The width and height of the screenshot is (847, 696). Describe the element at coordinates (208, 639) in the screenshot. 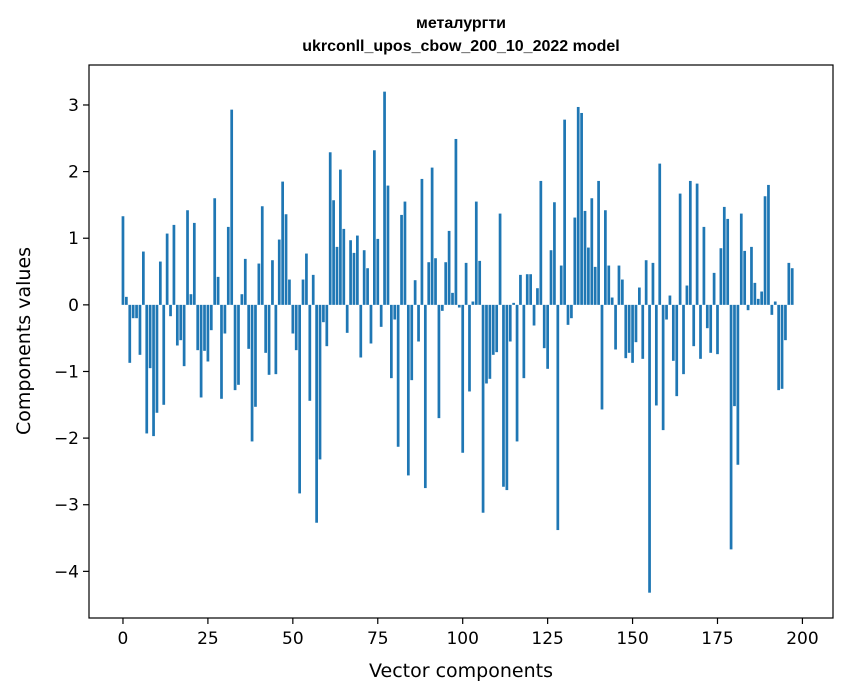

I see `x-tick-label: 25` at that location.